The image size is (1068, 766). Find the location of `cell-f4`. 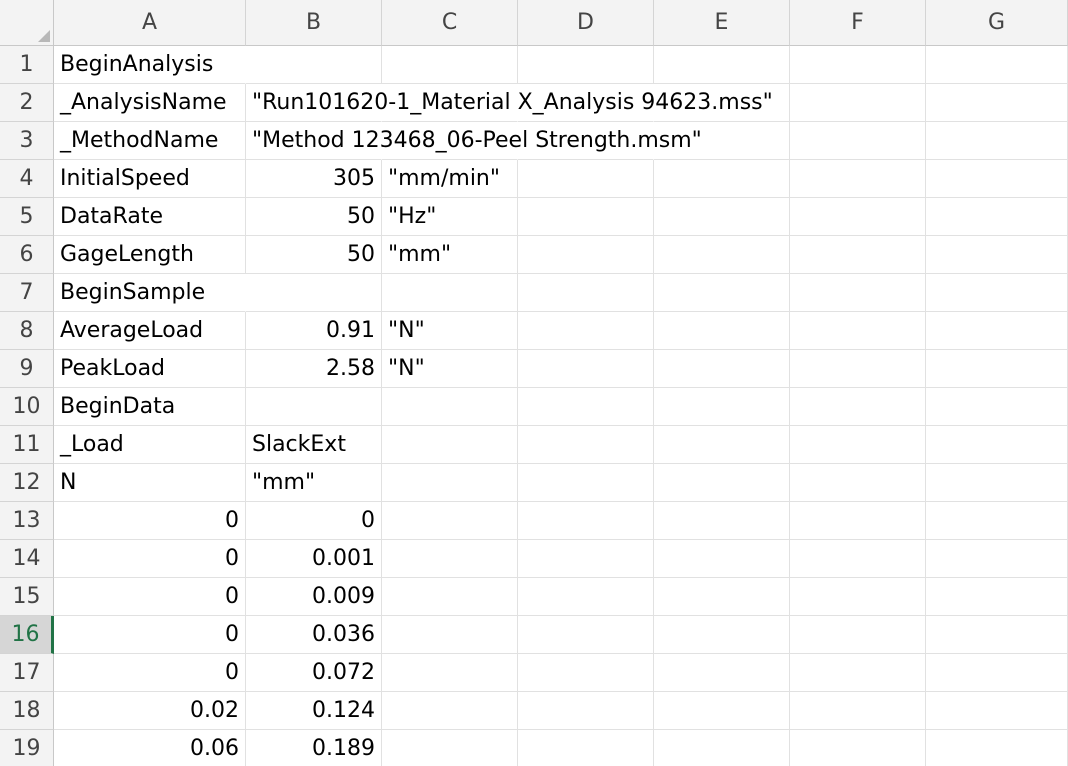

cell-f4 is located at coordinates (858, 179).